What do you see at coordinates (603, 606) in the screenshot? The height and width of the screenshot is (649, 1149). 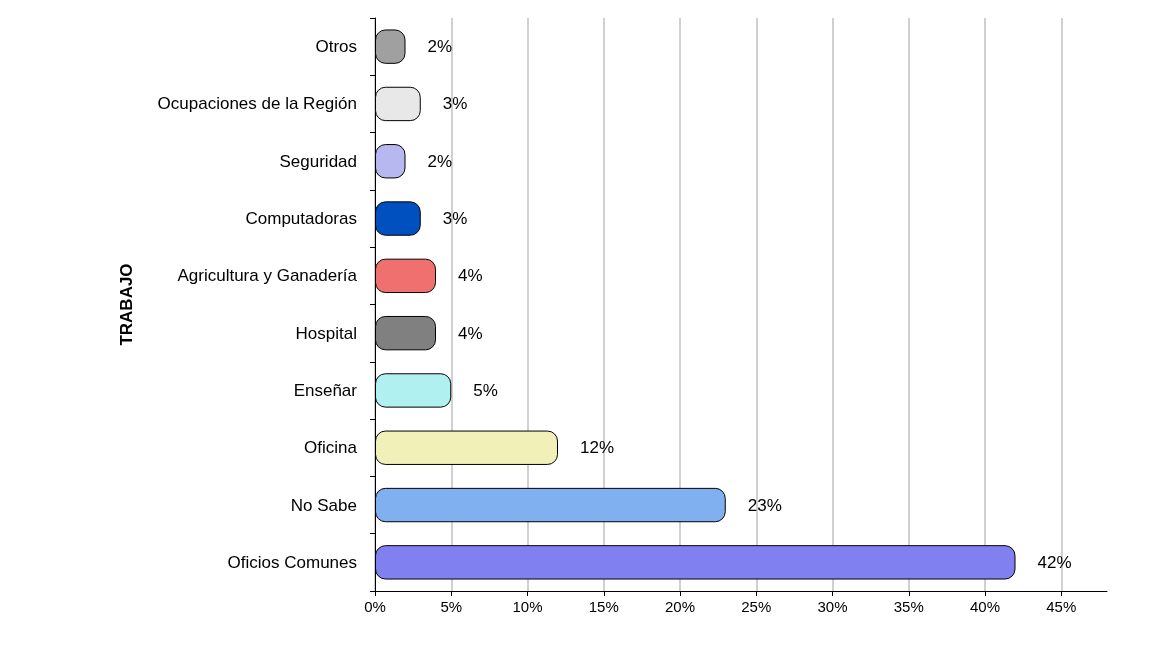 I see `x-tick-label: 15%` at bounding box center [603, 606].